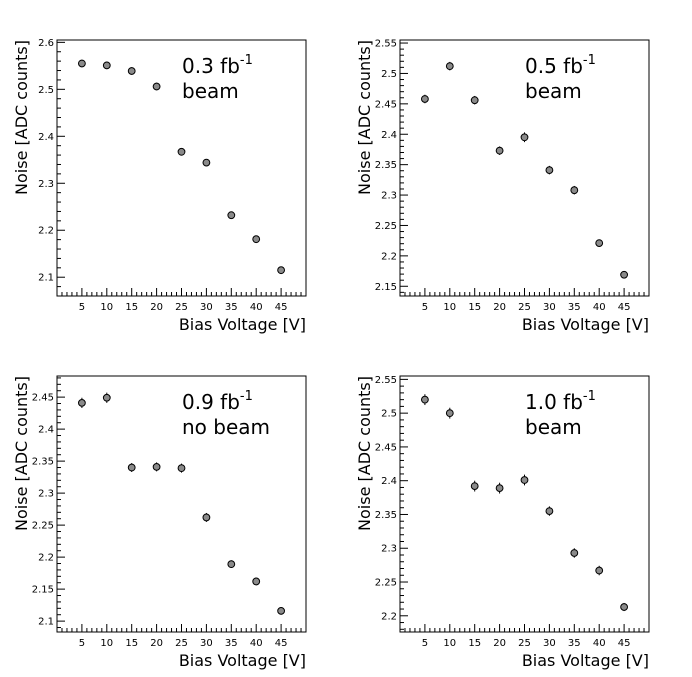  Describe the element at coordinates (554, 66) in the screenshot. I see `luminosity-value: 0.5 fb` at that location.